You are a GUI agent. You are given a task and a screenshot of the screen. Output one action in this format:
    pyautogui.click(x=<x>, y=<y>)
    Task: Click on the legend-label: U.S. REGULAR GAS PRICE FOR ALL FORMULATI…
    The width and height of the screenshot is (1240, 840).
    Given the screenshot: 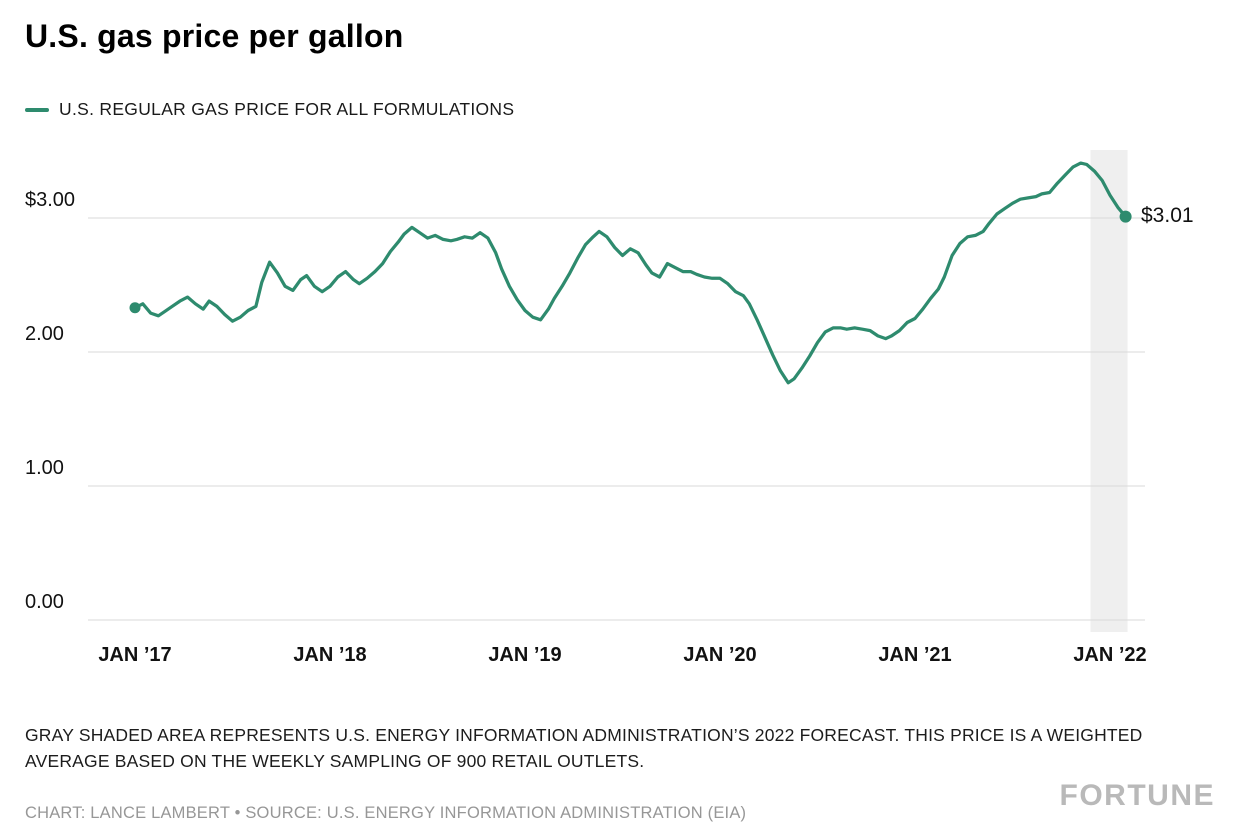 What is the action you would take?
    pyautogui.click(x=287, y=109)
    